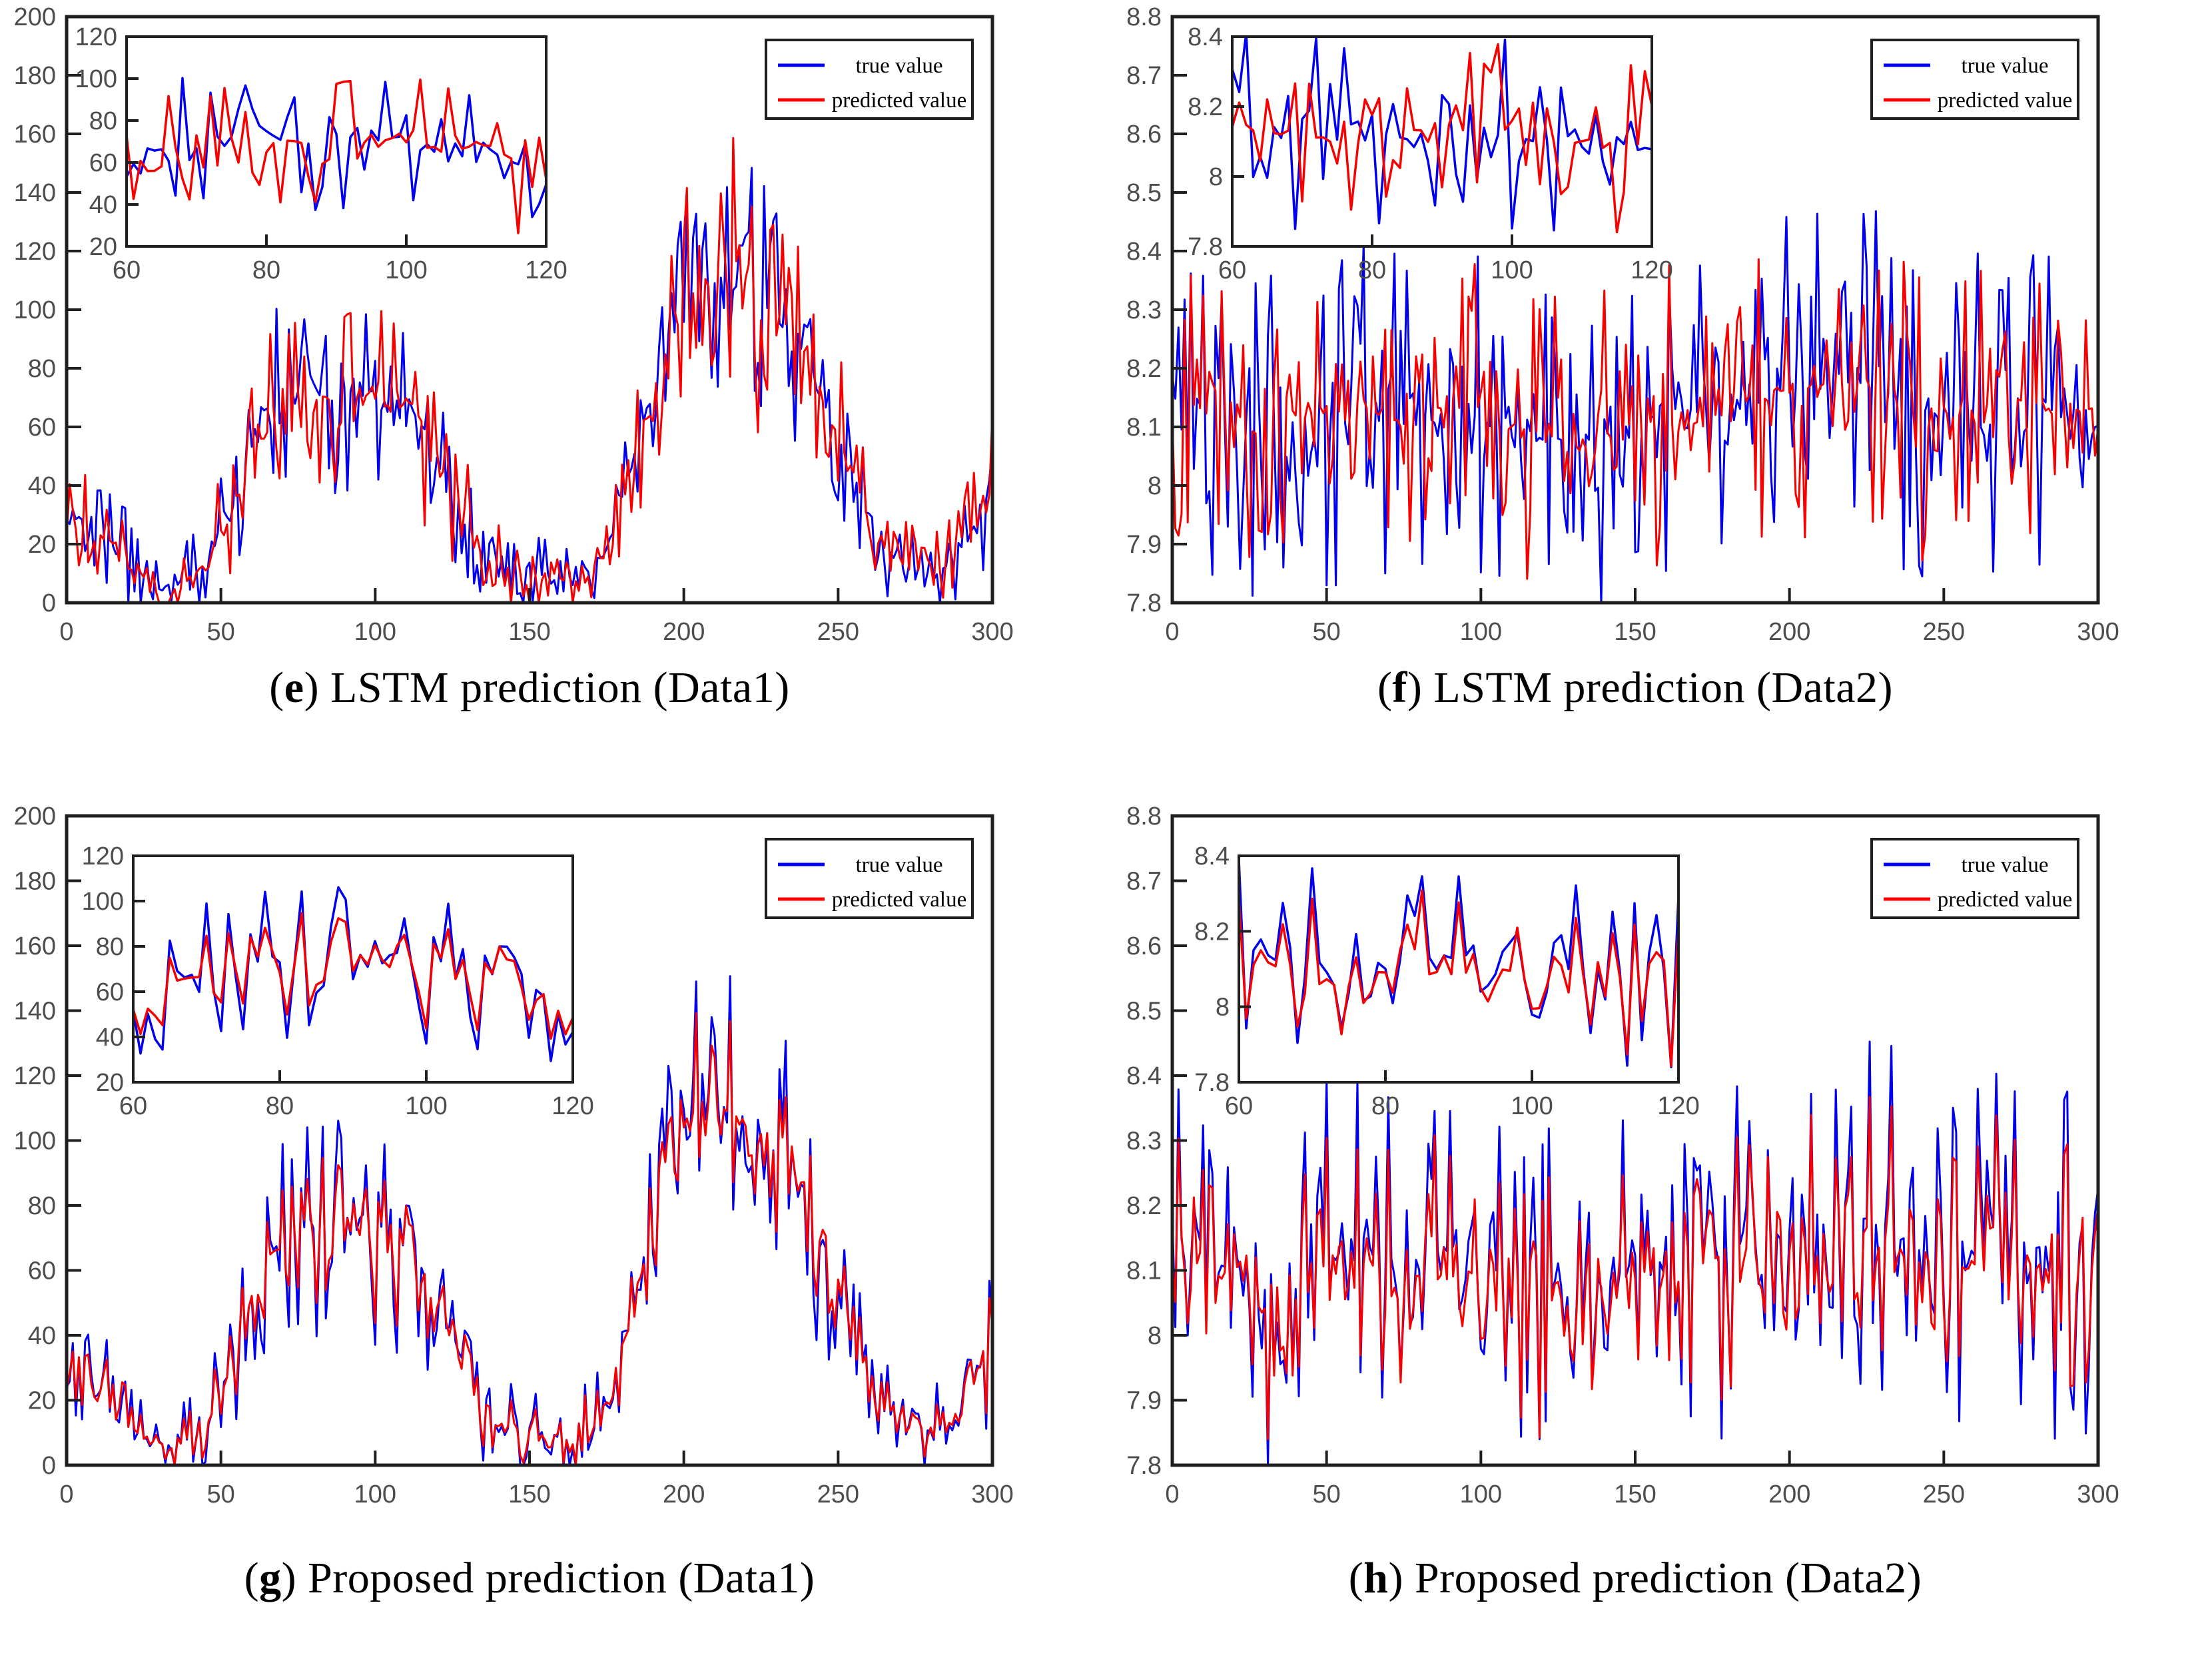  What do you see at coordinates (110, 1083) in the screenshot?
I see `inset-y-tick-label: 20` at bounding box center [110, 1083].